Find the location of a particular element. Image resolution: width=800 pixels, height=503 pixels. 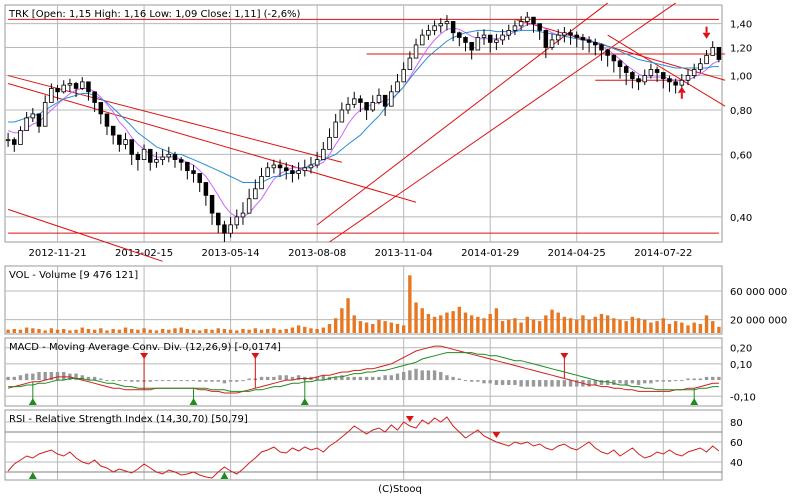

trend-line is located at coordinates (85, 235).